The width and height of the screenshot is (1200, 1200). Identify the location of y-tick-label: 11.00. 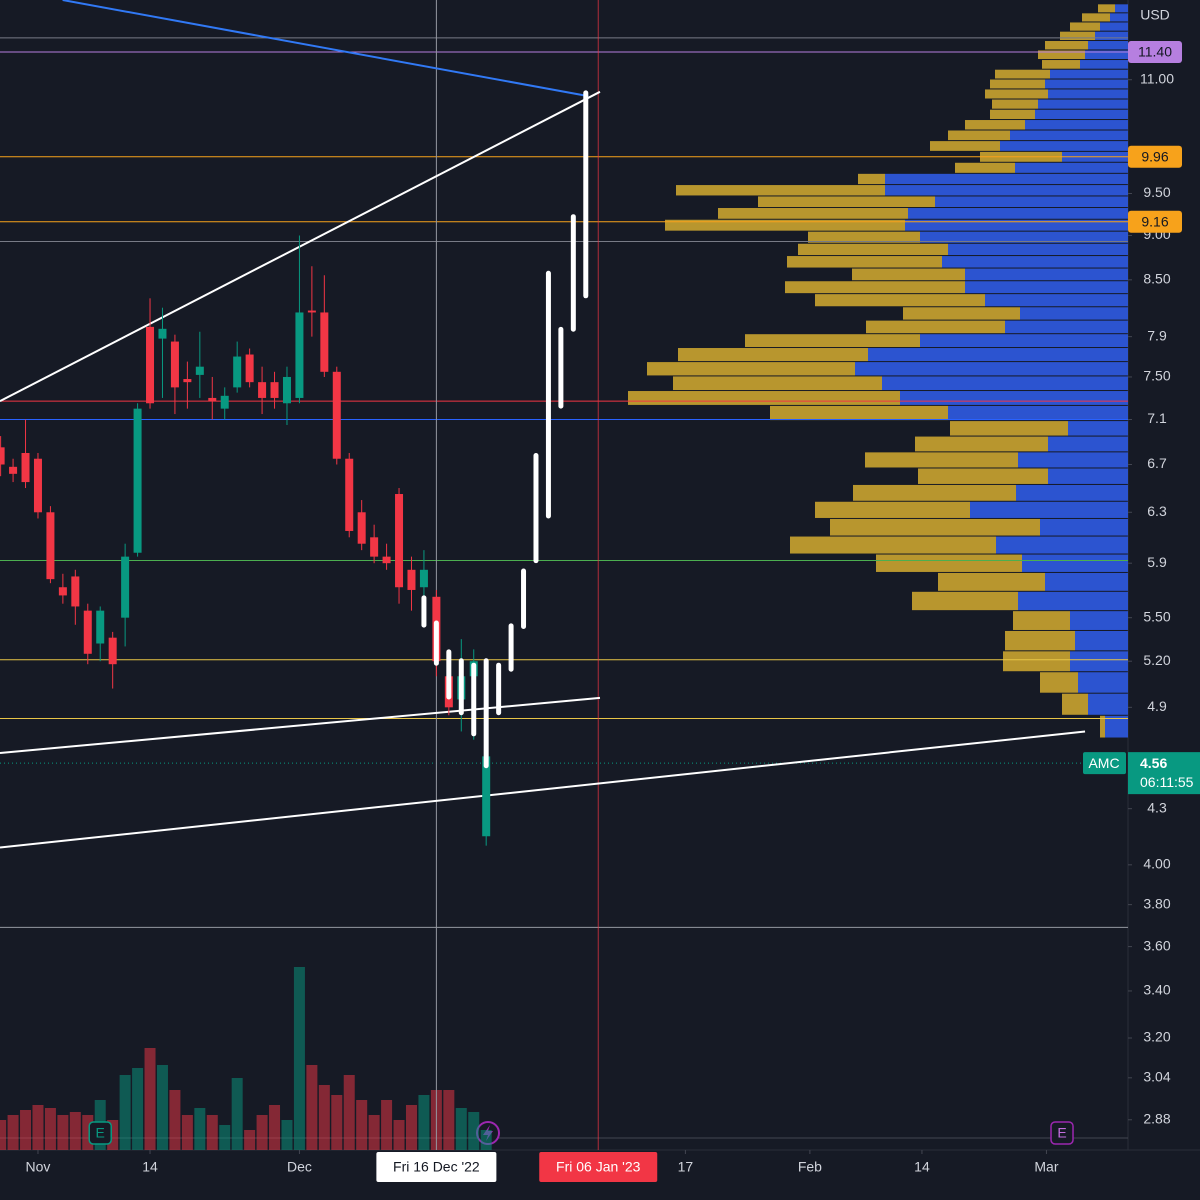
(1157, 78).